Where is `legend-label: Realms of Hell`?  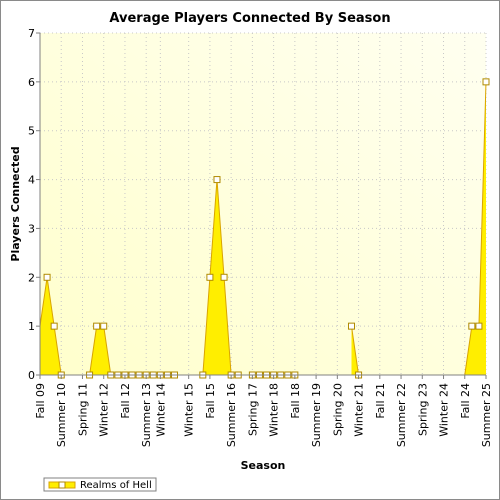 legend-label: Realms of Hell is located at coordinates (116, 485).